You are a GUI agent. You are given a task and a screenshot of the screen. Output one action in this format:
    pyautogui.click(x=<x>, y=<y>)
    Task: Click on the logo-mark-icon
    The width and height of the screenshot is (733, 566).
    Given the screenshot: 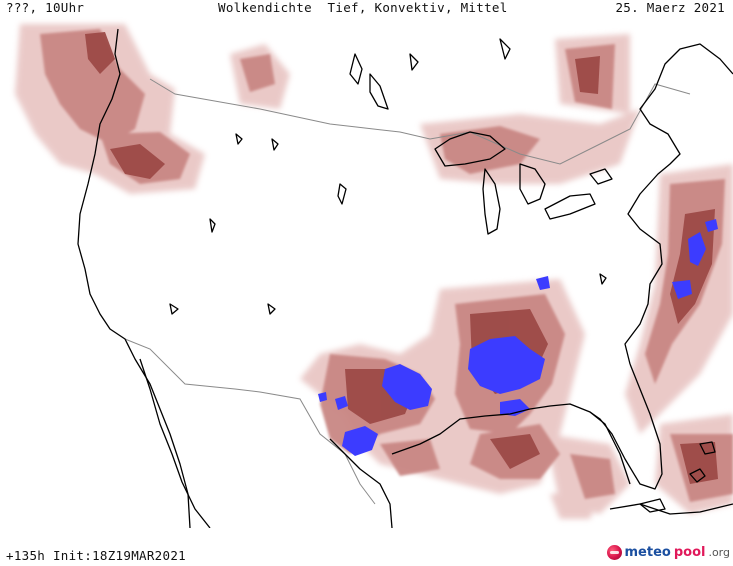 What is the action you would take?
    pyautogui.click(x=614, y=552)
    